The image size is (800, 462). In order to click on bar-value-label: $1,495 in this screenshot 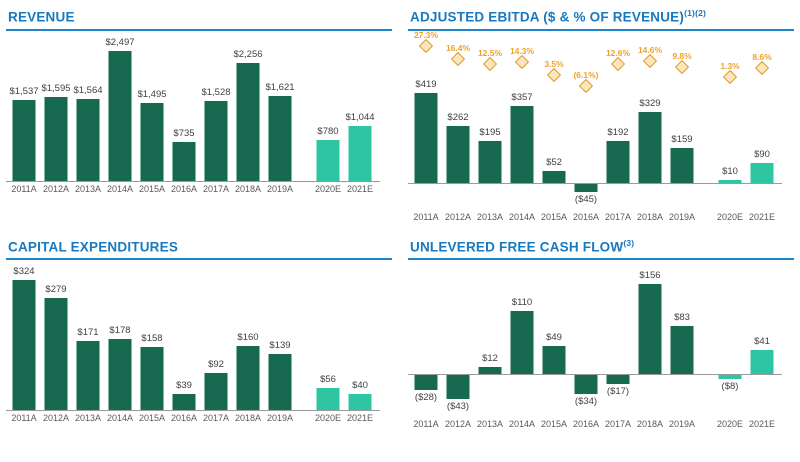, I will do `click(152, 94)`.